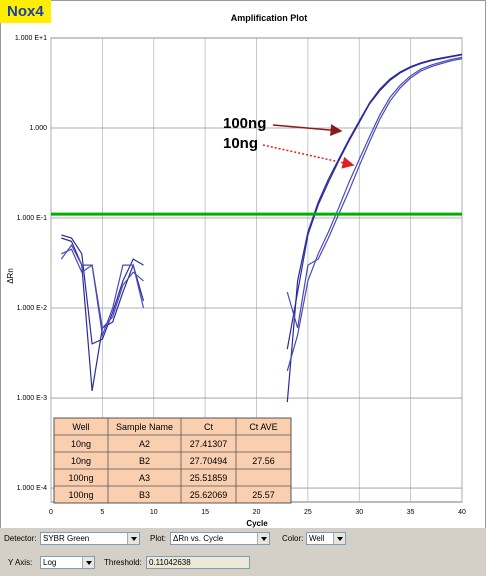 The image size is (486, 576). I want to click on table-cell: B2, so click(144, 461).